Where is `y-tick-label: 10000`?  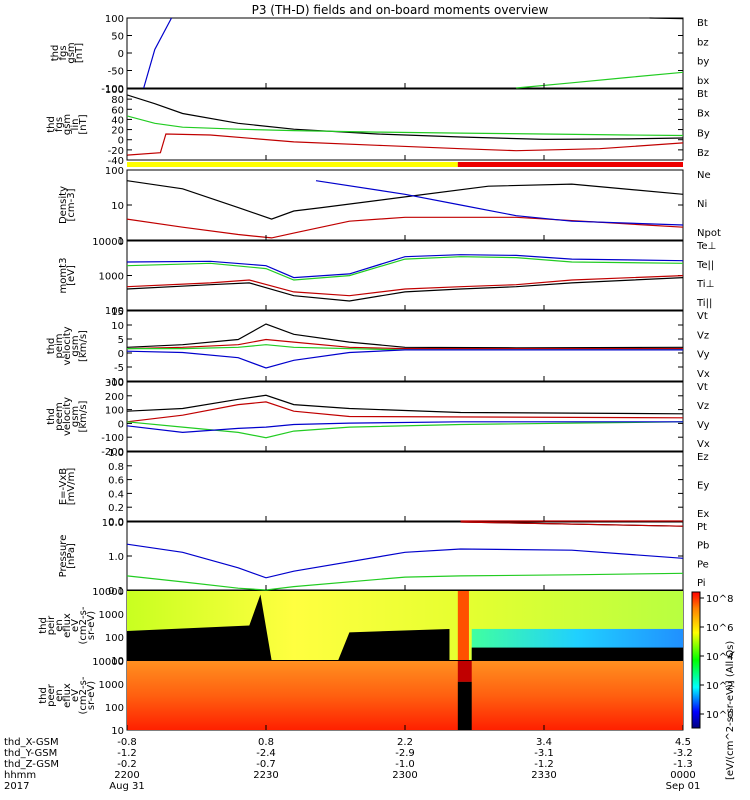 y-tick-label: 10000 is located at coordinates (108, 242).